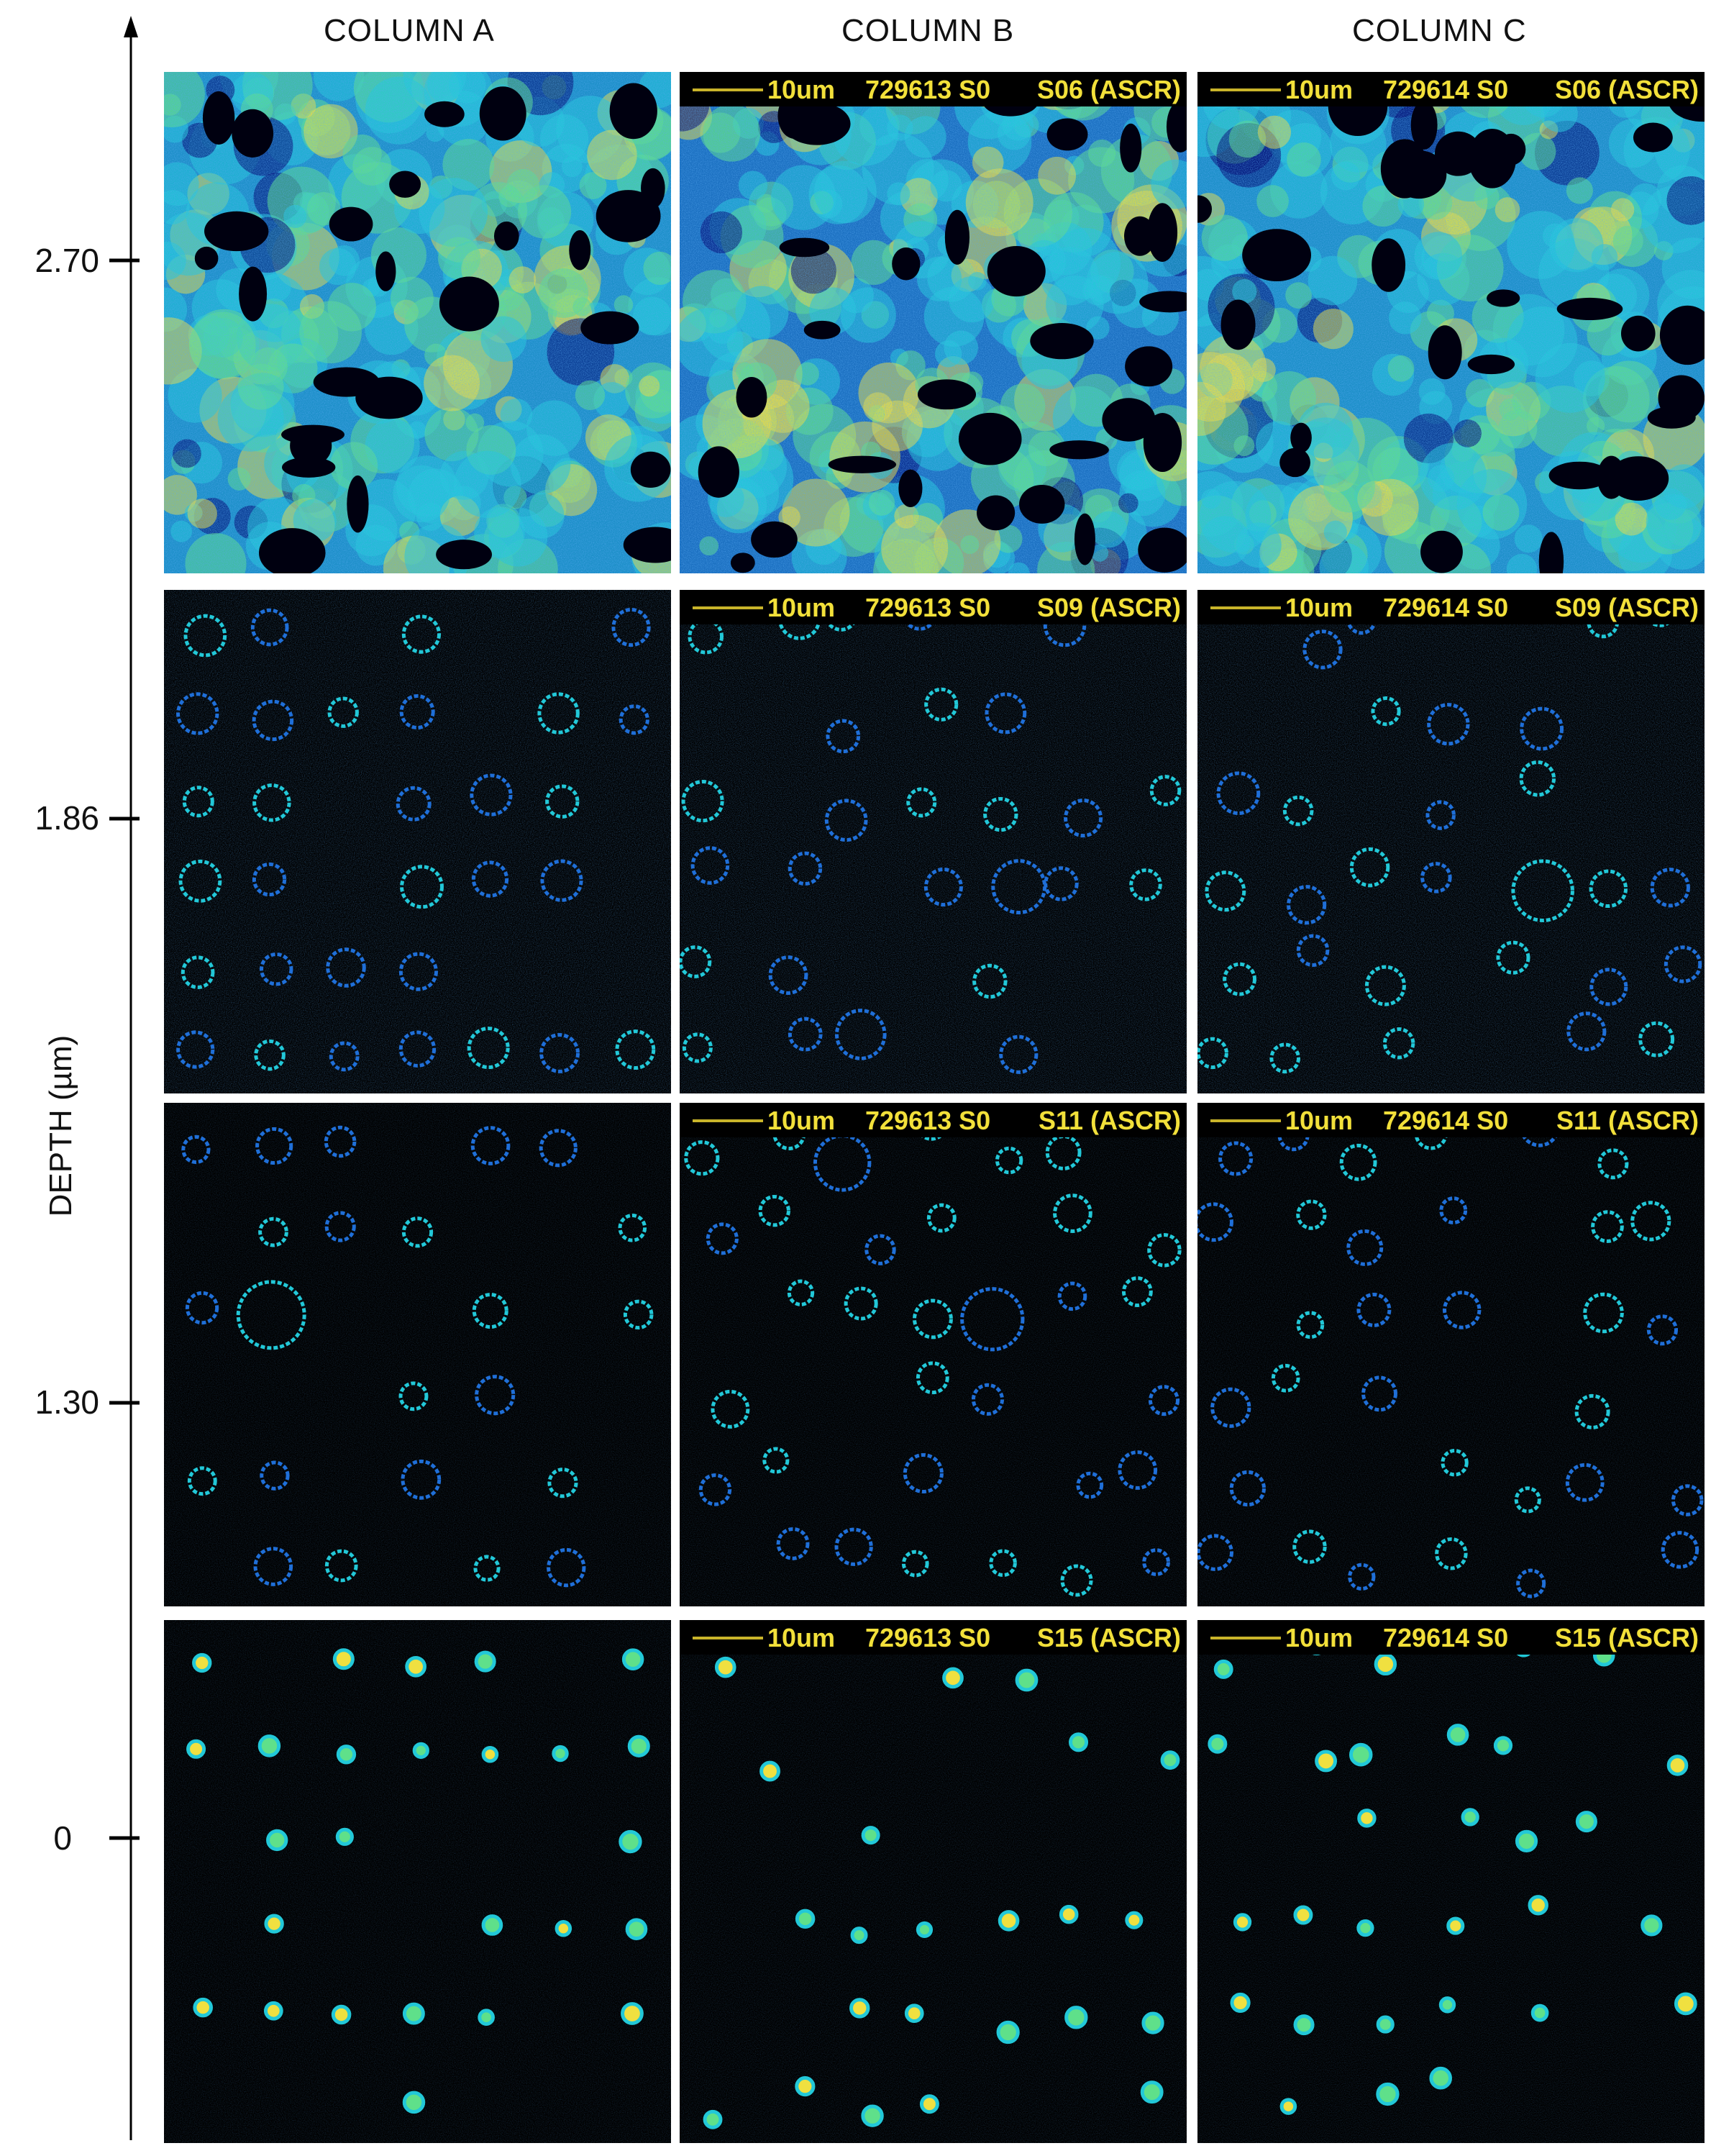 Image resolution: width=1734 pixels, height=2156 pixels. What do you see at coordinates (124, 1078) in the screenshot?
I see `depth-axis` at bounding box center [124, 1078].